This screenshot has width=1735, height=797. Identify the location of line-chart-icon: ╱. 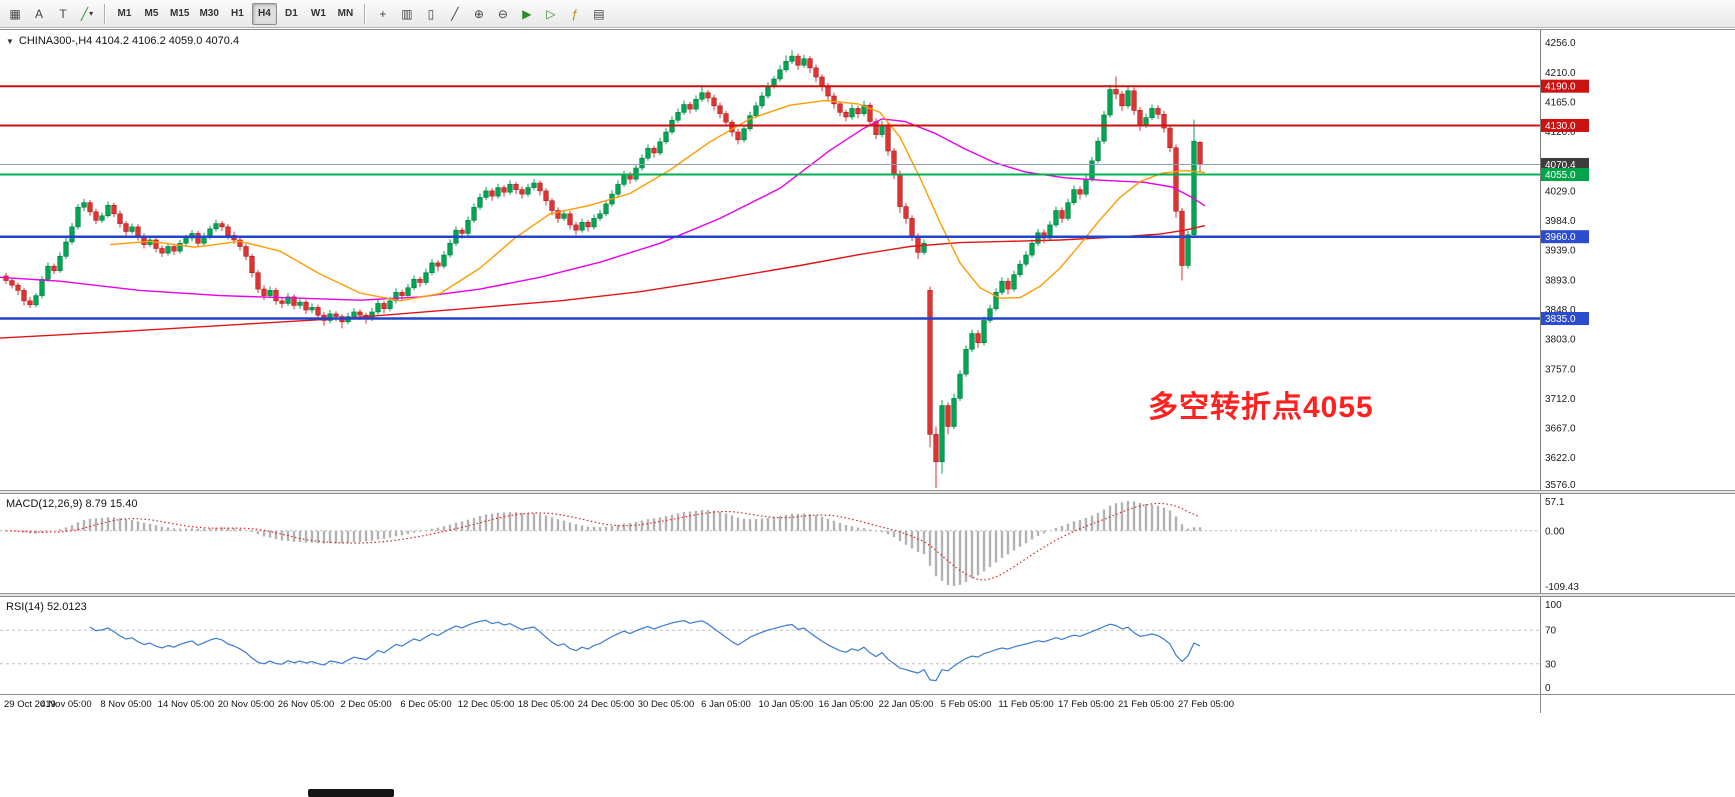
(455, 14).